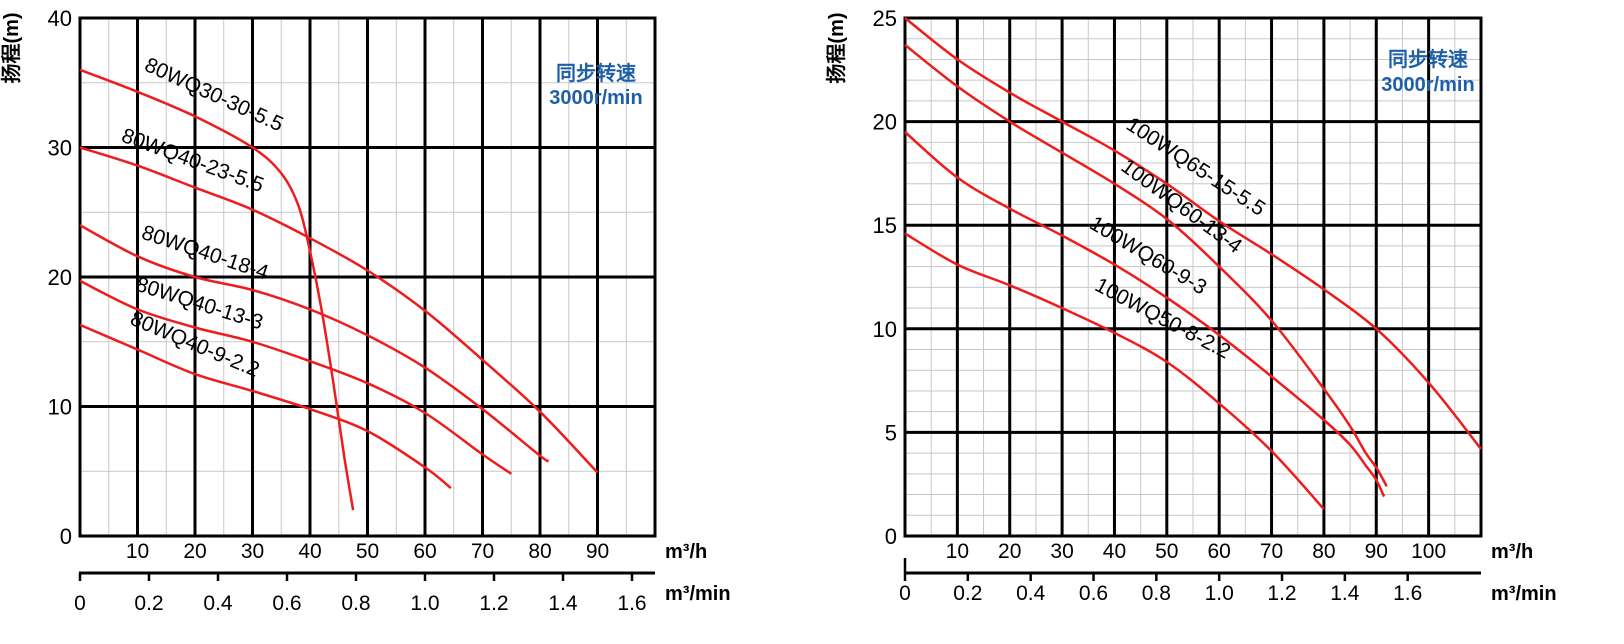 Image resolution: width=1624 pixels, height=644 pixels. I want to click on y-tick-label: 30, so click(60, 148).